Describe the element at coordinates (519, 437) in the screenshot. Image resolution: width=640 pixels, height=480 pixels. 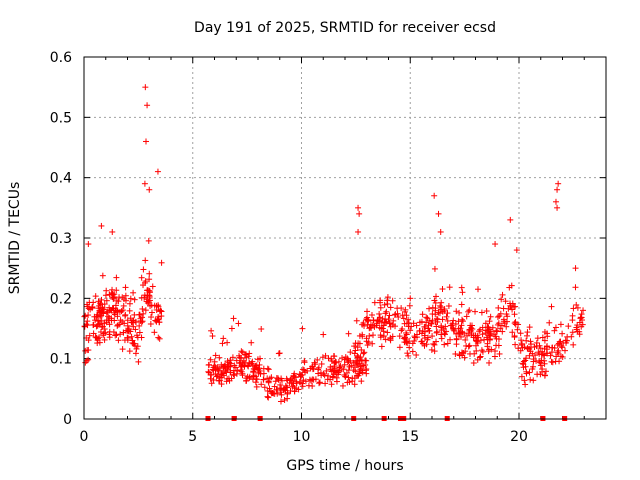
I see `x-tick-label: 20` at that location.